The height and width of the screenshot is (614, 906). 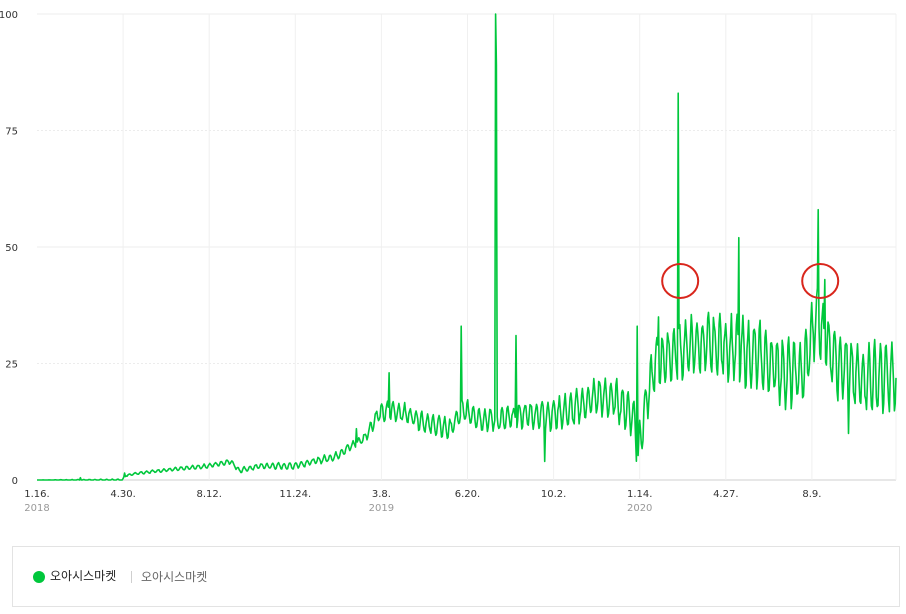 What do you see at coordinates (15, 481) in the screenshot?
I see `y-tick-label: 0` at bounding box center [15, 481].